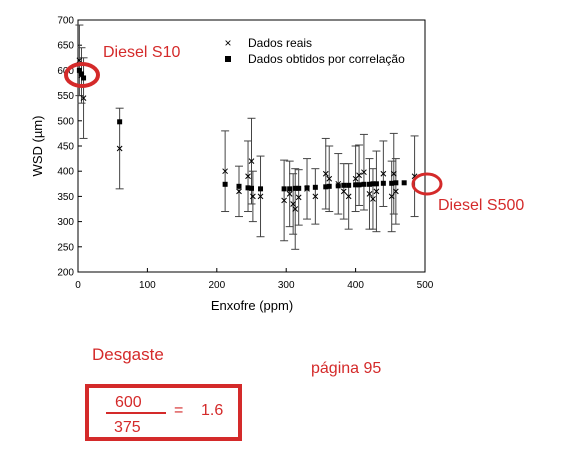  I want to click on fraction-bar, so click(136, 413).